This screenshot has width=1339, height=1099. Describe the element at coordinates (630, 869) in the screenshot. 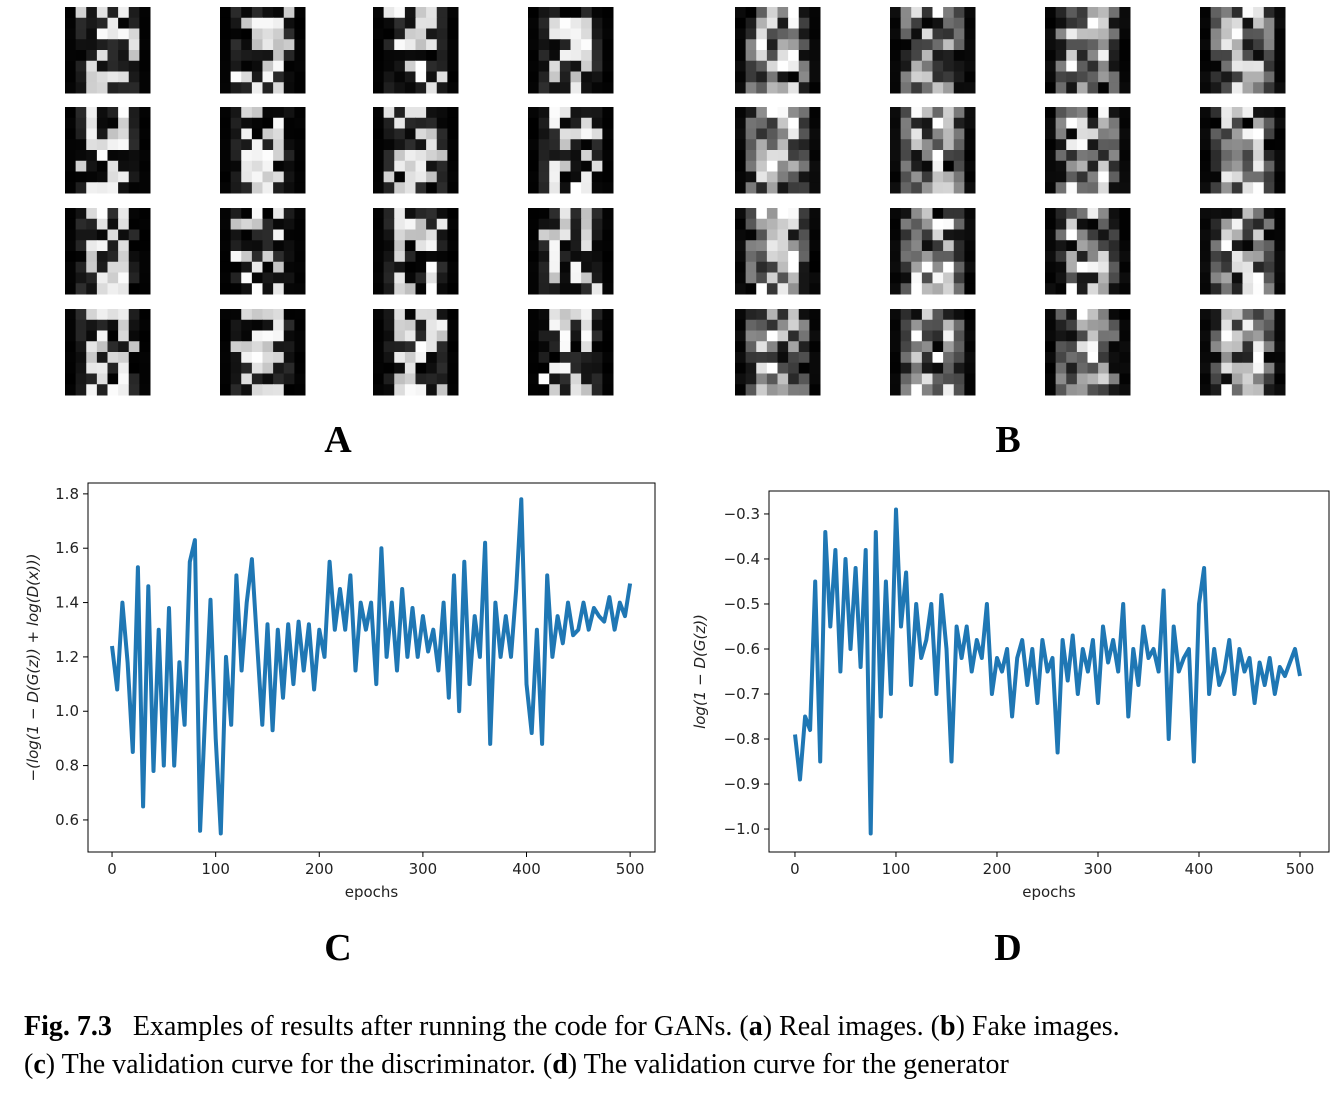

I see `x-tick-label: 500` at that location.